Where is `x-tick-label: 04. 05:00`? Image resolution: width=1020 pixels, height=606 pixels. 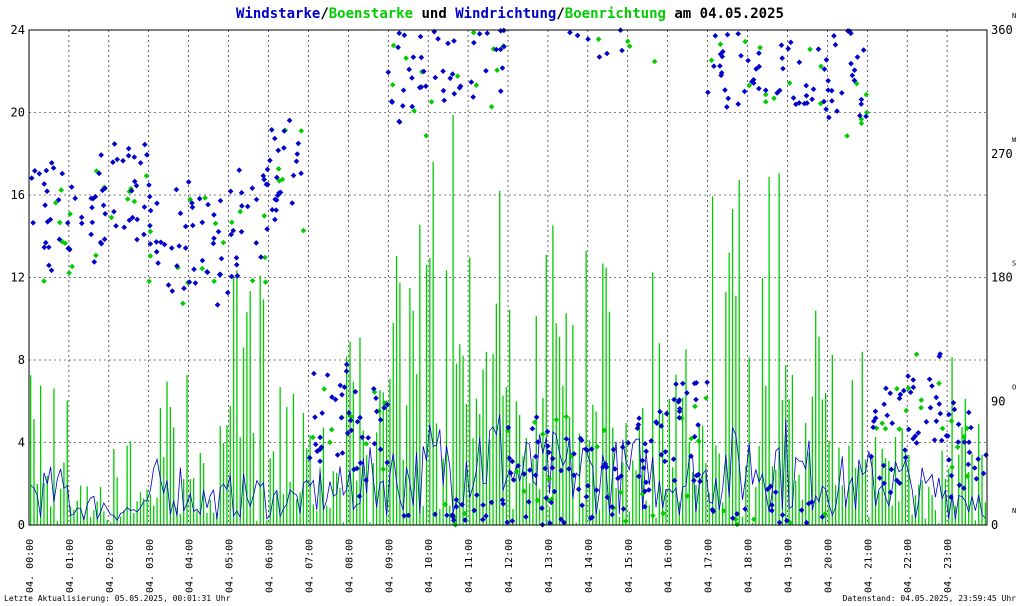 x-tick-label: 04. 05:00 is located at coordinates (230, 566).